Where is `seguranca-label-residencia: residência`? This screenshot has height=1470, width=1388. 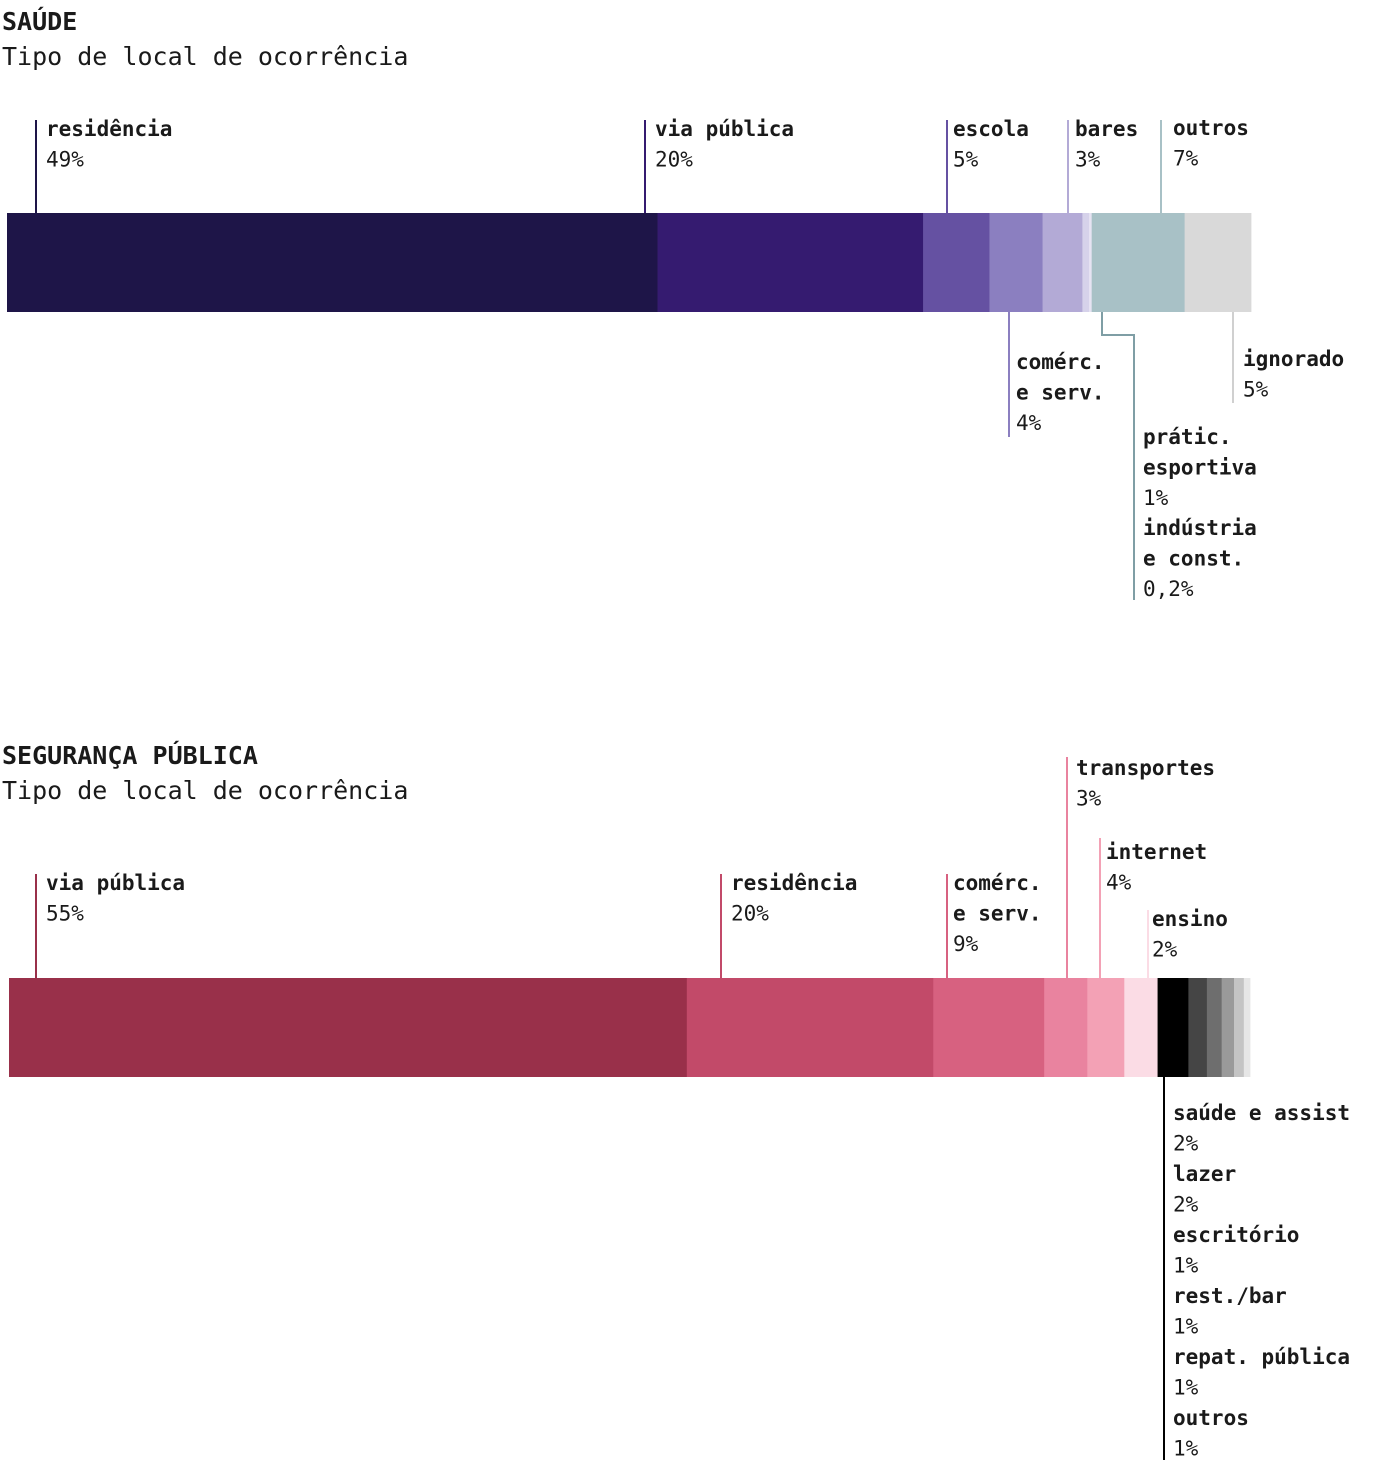 seguranca-label-residencia: residência is located at coordinates (794, 883).